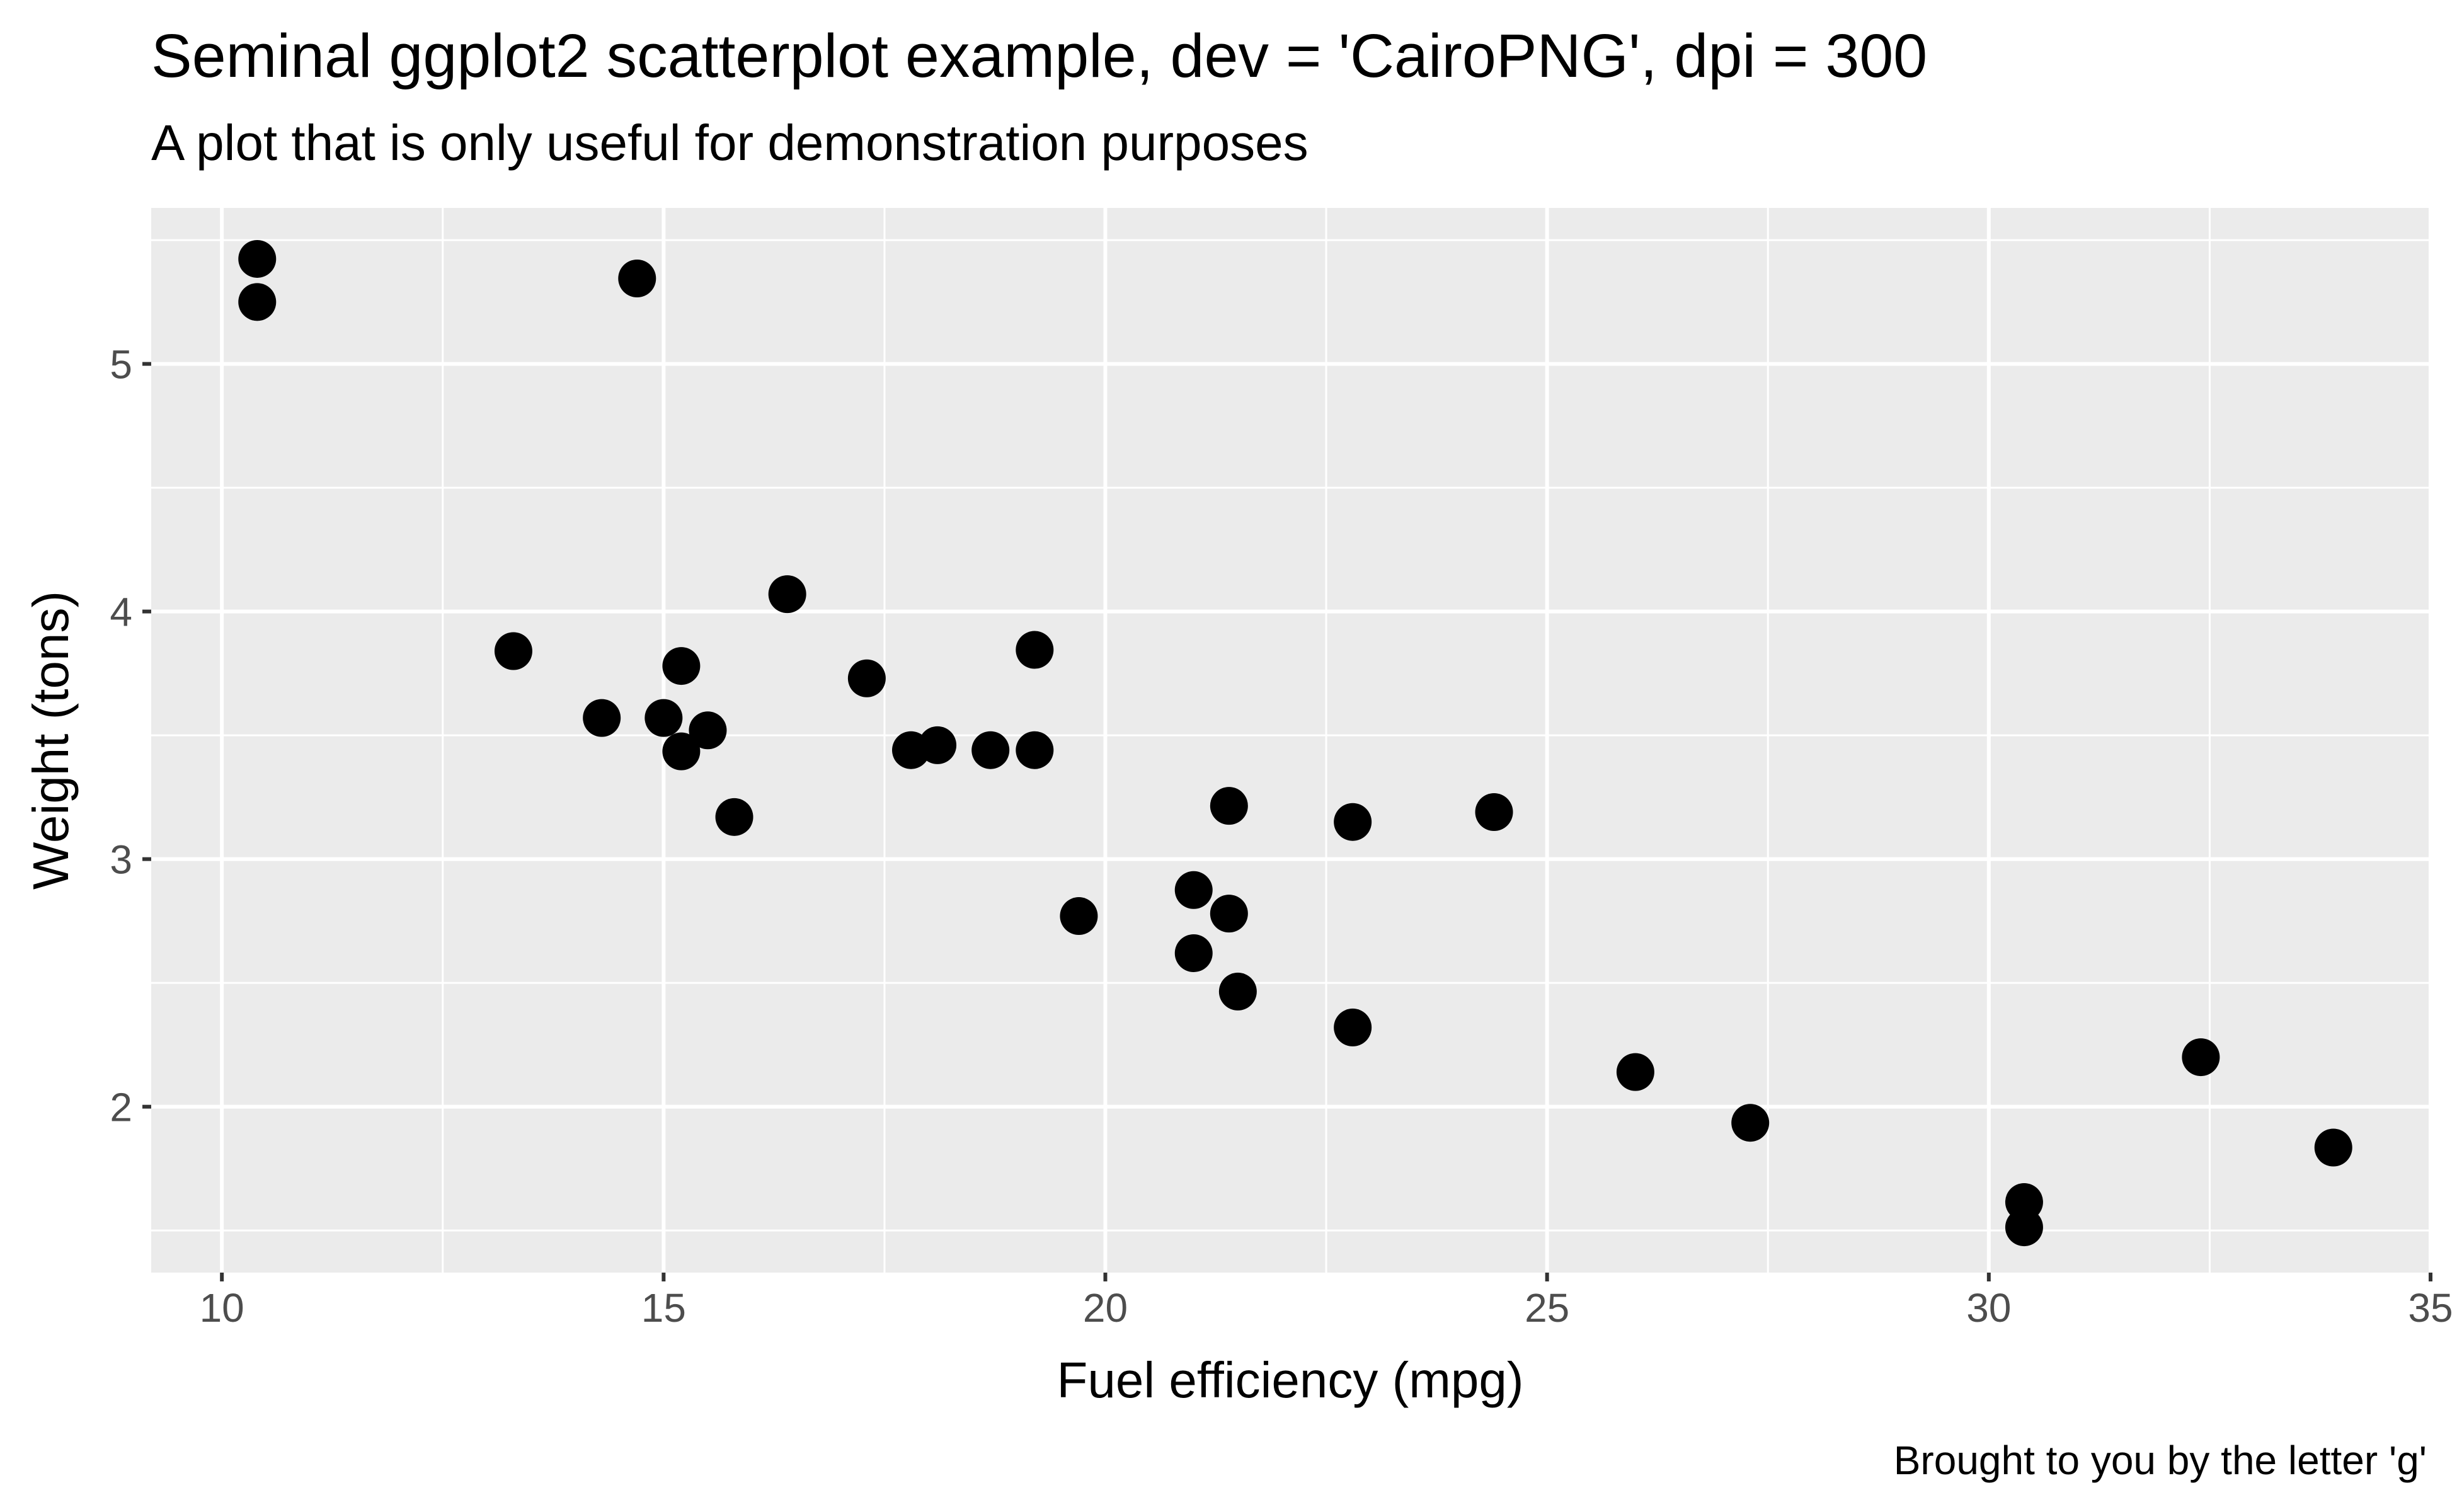  Describe the element at coordinates (1547, 1308) in the screenshot. I see `x-tick-label: 25` at that location.